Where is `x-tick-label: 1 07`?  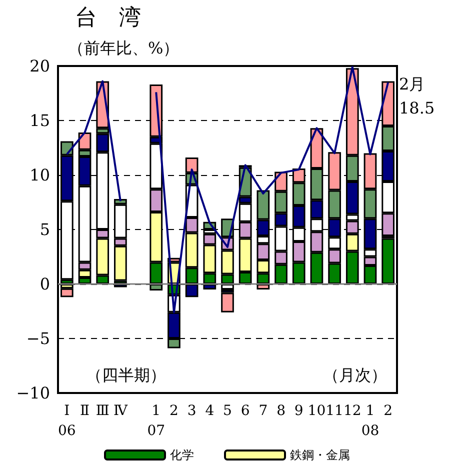
x-tick-label: 1 07 is located at coordinates (156, 421).